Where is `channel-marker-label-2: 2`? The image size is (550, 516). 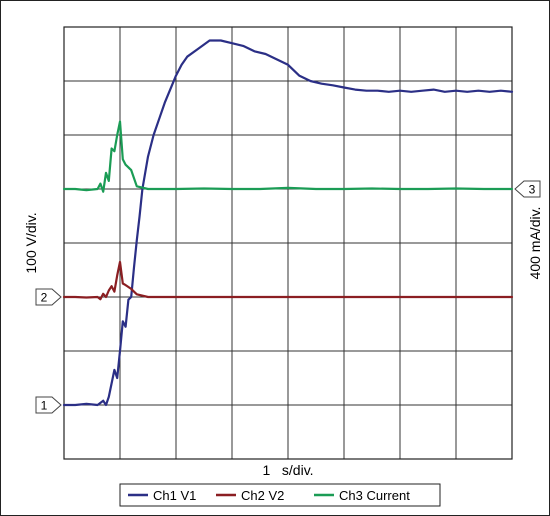 channel-marker-label-2: 2 is located at coordinates (44, 298).